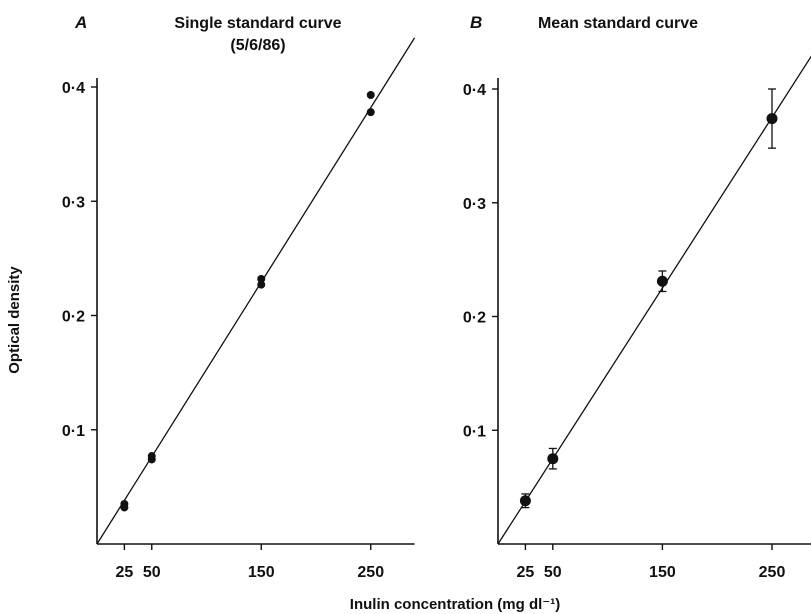  I want to click on panel-a-subtitle: (5/6/86), so click(257, 45).